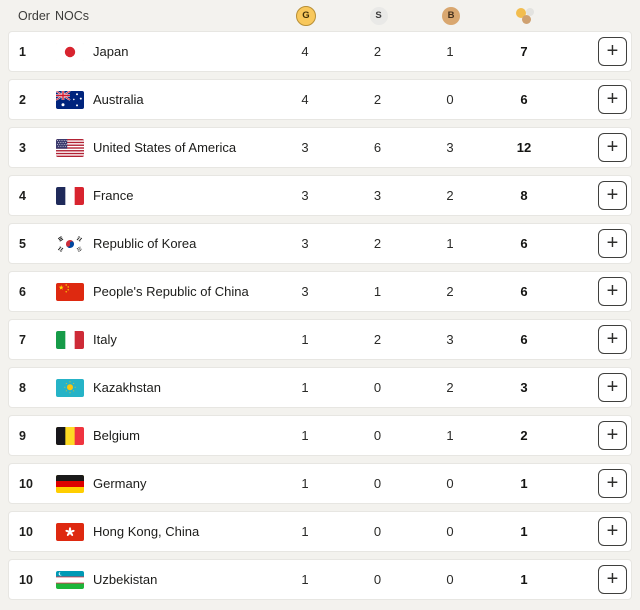 The width and height of the screenshot is (640, 610). Describe the element at coordinates (377, 291) in the screenshot. I see `silver-count: 1` at that location.